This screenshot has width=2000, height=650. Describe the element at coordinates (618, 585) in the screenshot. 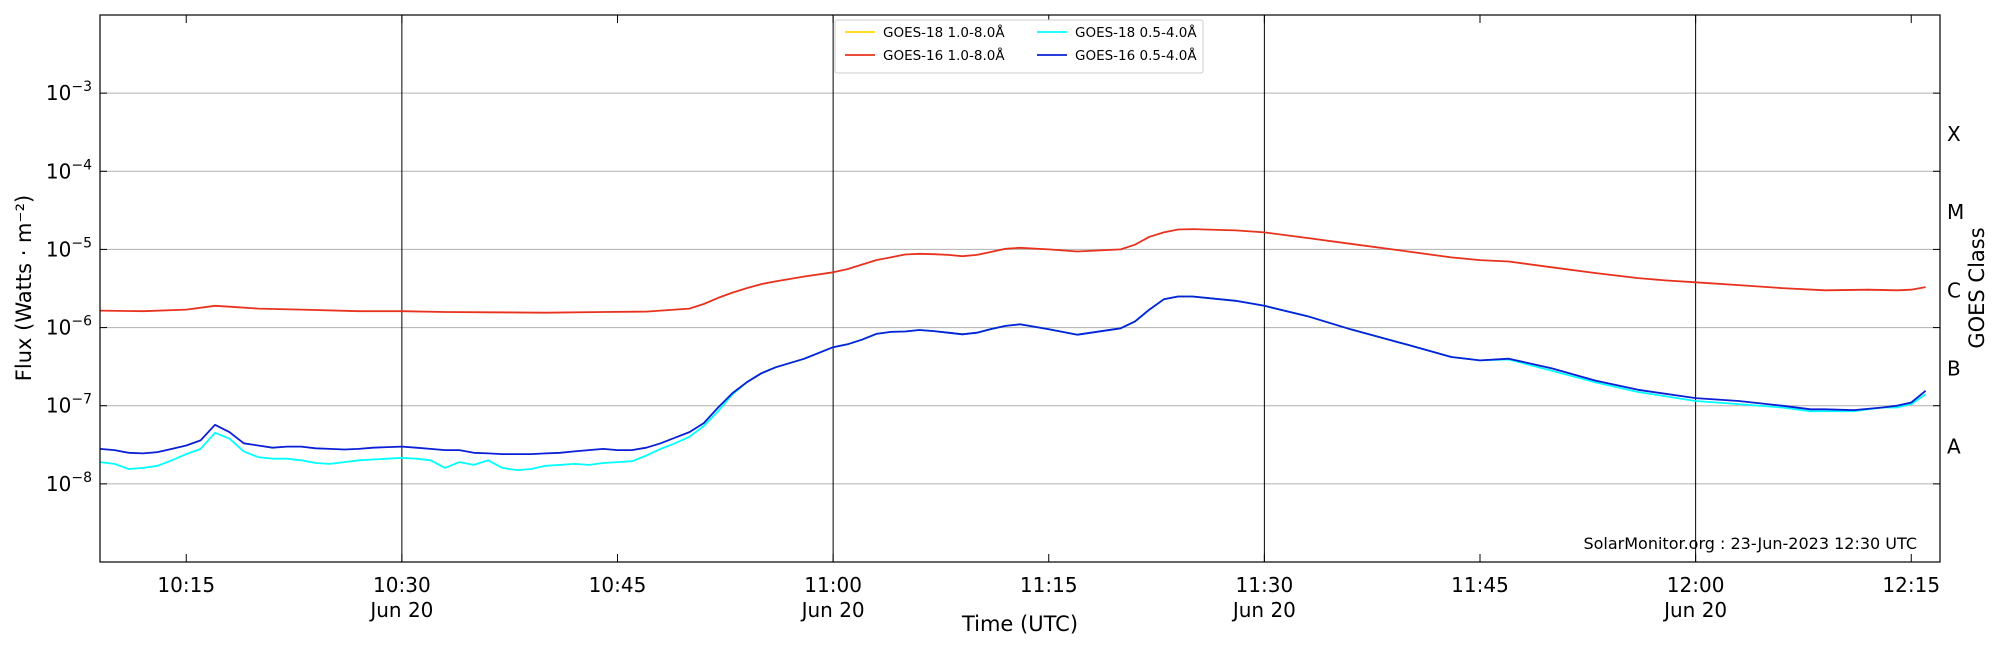

I see `x-tick-label: 10:45` at that location.